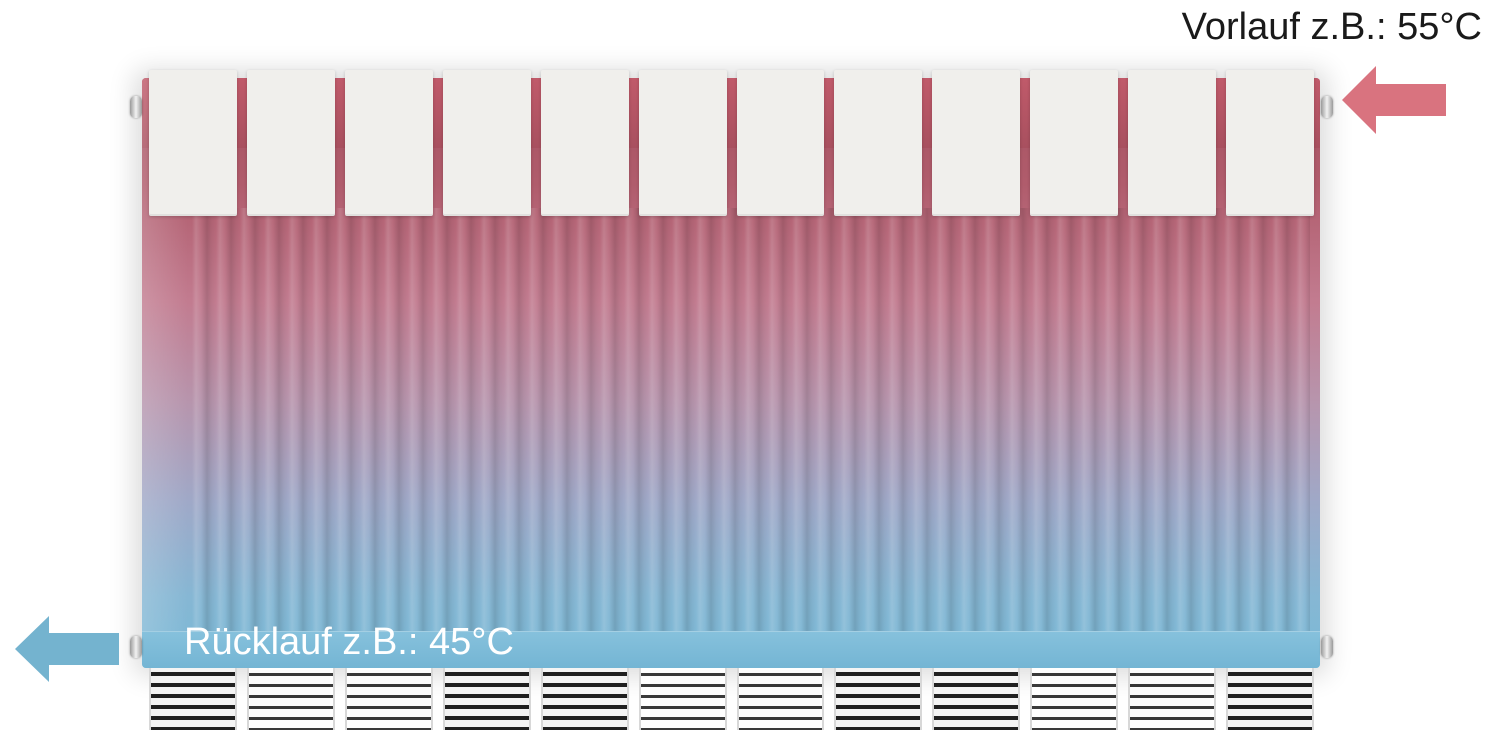 This screenshot has width=1510, height=730. What do you see at coordinates (1394, 100) in the screenshot?
I see `supply-arrow-icon` at bounding box center [1394, 100].